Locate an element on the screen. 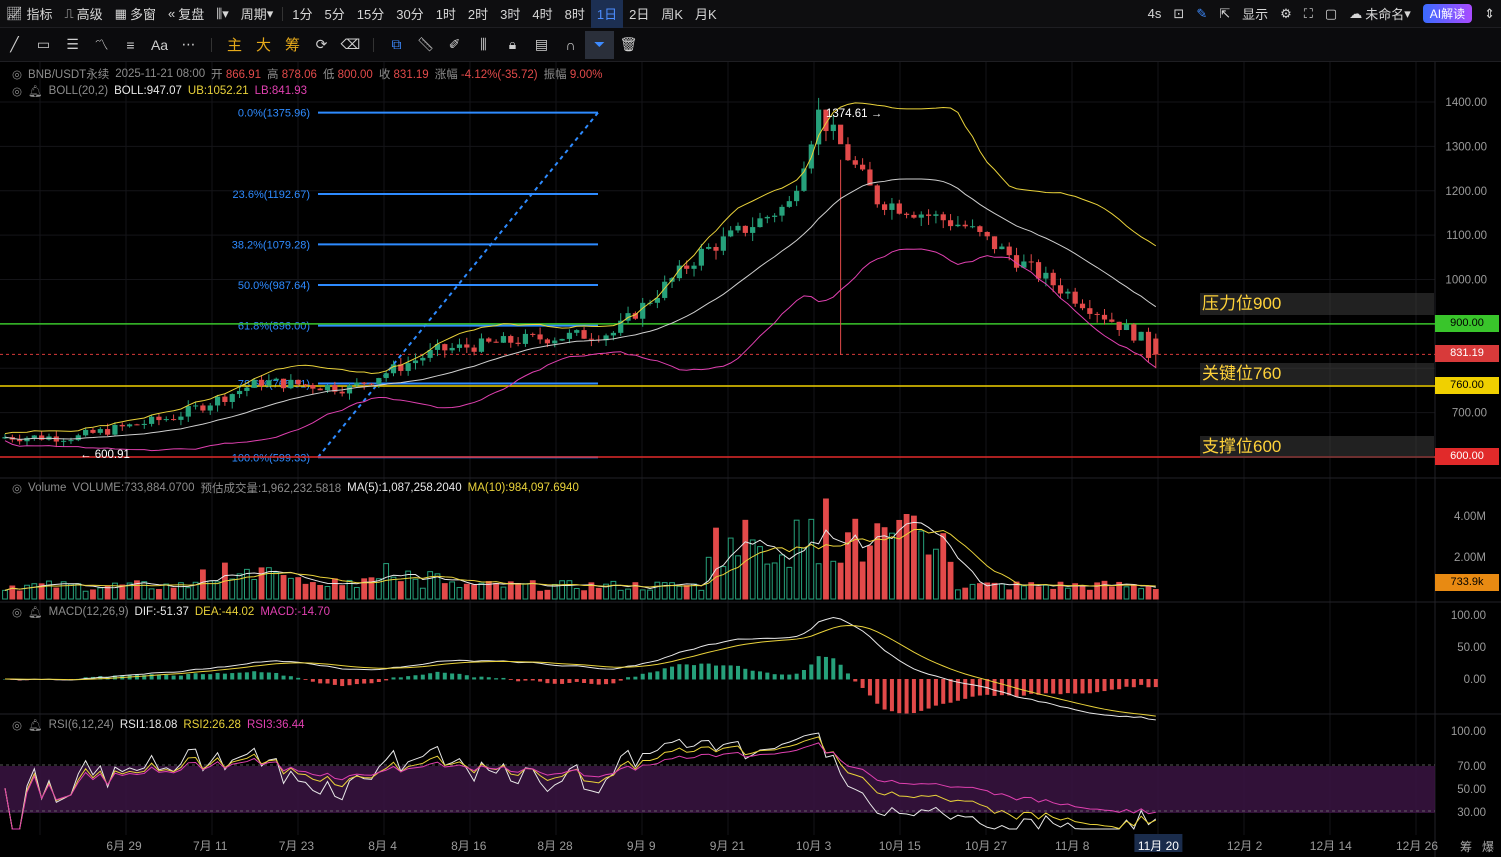 Image resolution: width=1501 pixels, height=857 pixels. account-dropdown: ☁ 未命名 ▾ is located at coordinates (1380, 14).